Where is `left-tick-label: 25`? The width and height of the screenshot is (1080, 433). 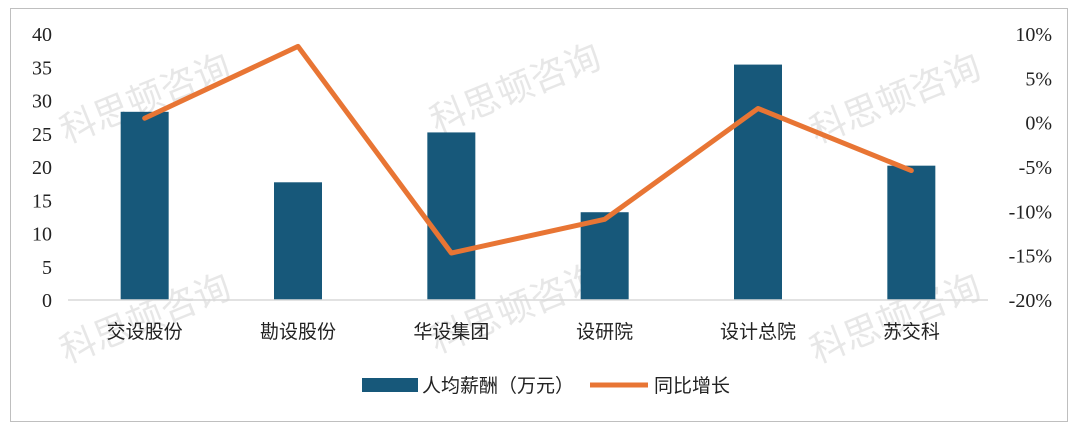 left-tick-label: 25 is located at coordinates (42, 135).